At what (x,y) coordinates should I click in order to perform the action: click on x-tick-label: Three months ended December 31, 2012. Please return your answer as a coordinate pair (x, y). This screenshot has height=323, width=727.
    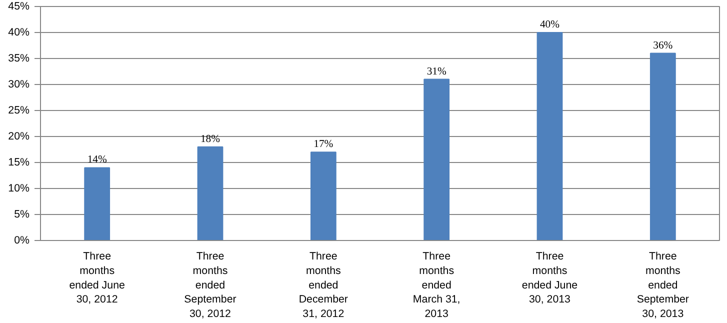
    Looking at the image, I should click on (323, 285).